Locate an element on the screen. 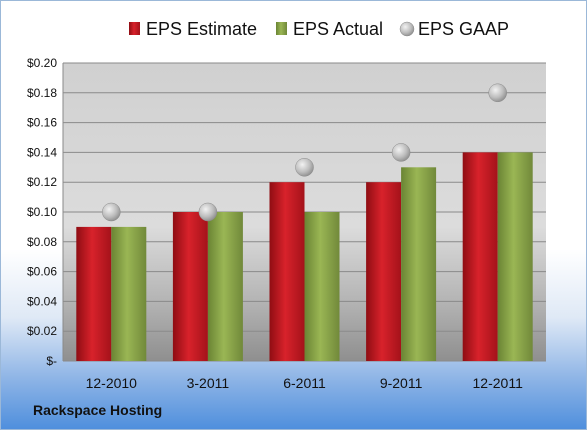  x-category-label: 9-2011 is located at coordinates (401, 383).